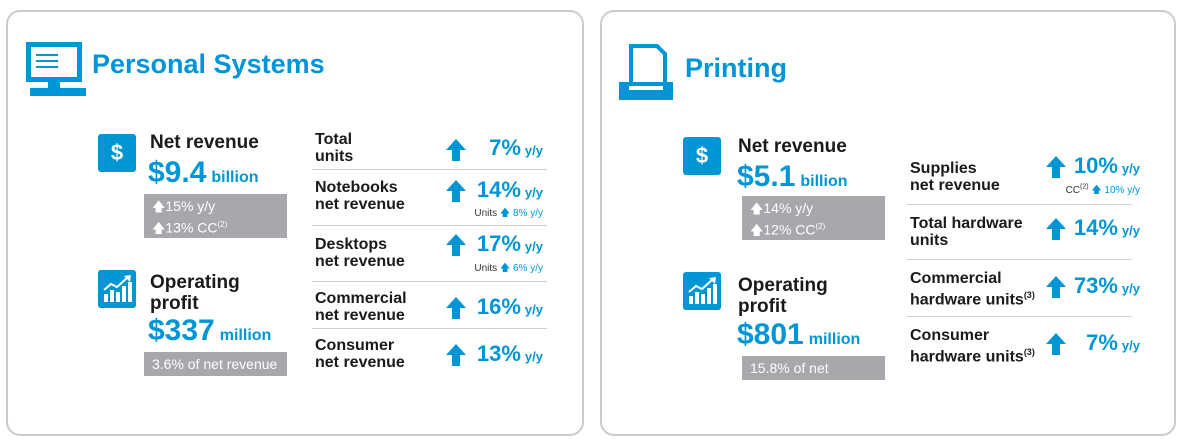 This screenshot has height=443, width=1183. I want to click on metric-label: Desktops net revenue, so click(360, 253).